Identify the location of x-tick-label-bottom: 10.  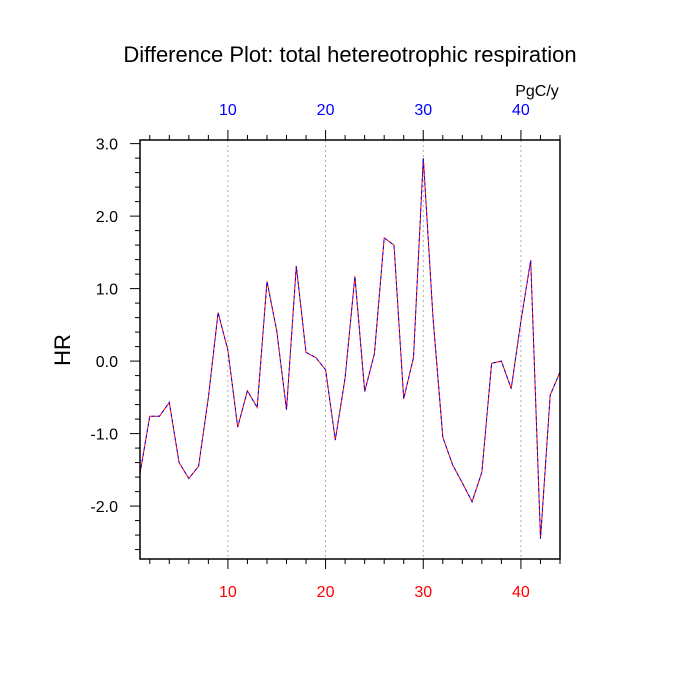
(228, 592).